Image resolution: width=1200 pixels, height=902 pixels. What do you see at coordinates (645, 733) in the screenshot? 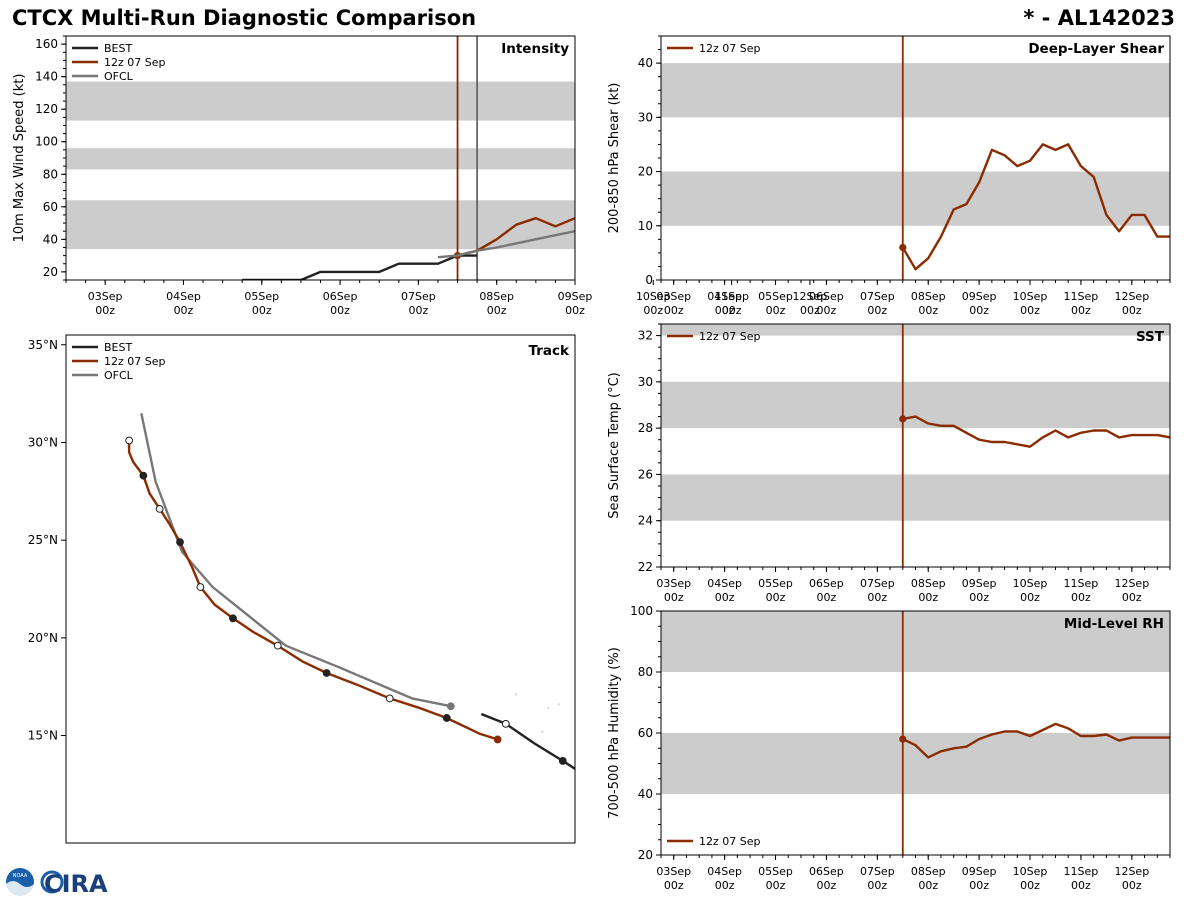
I see `y-tick-label: 60` at bounding box center [645, 733].